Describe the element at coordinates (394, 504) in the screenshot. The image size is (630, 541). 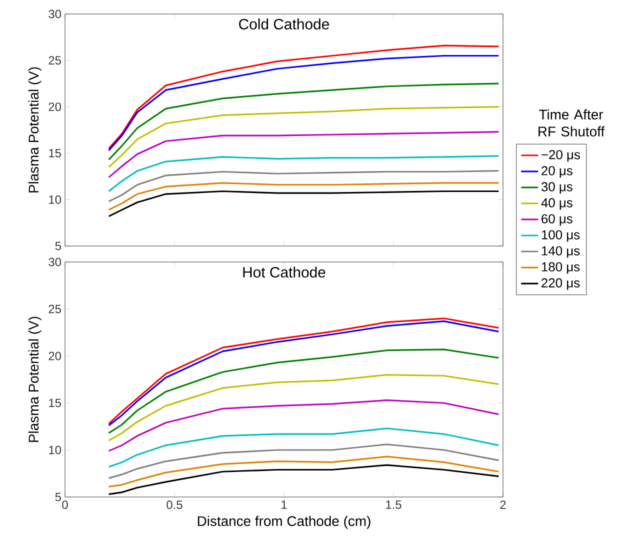
I see `x-tick-label: 1.5` at that location.